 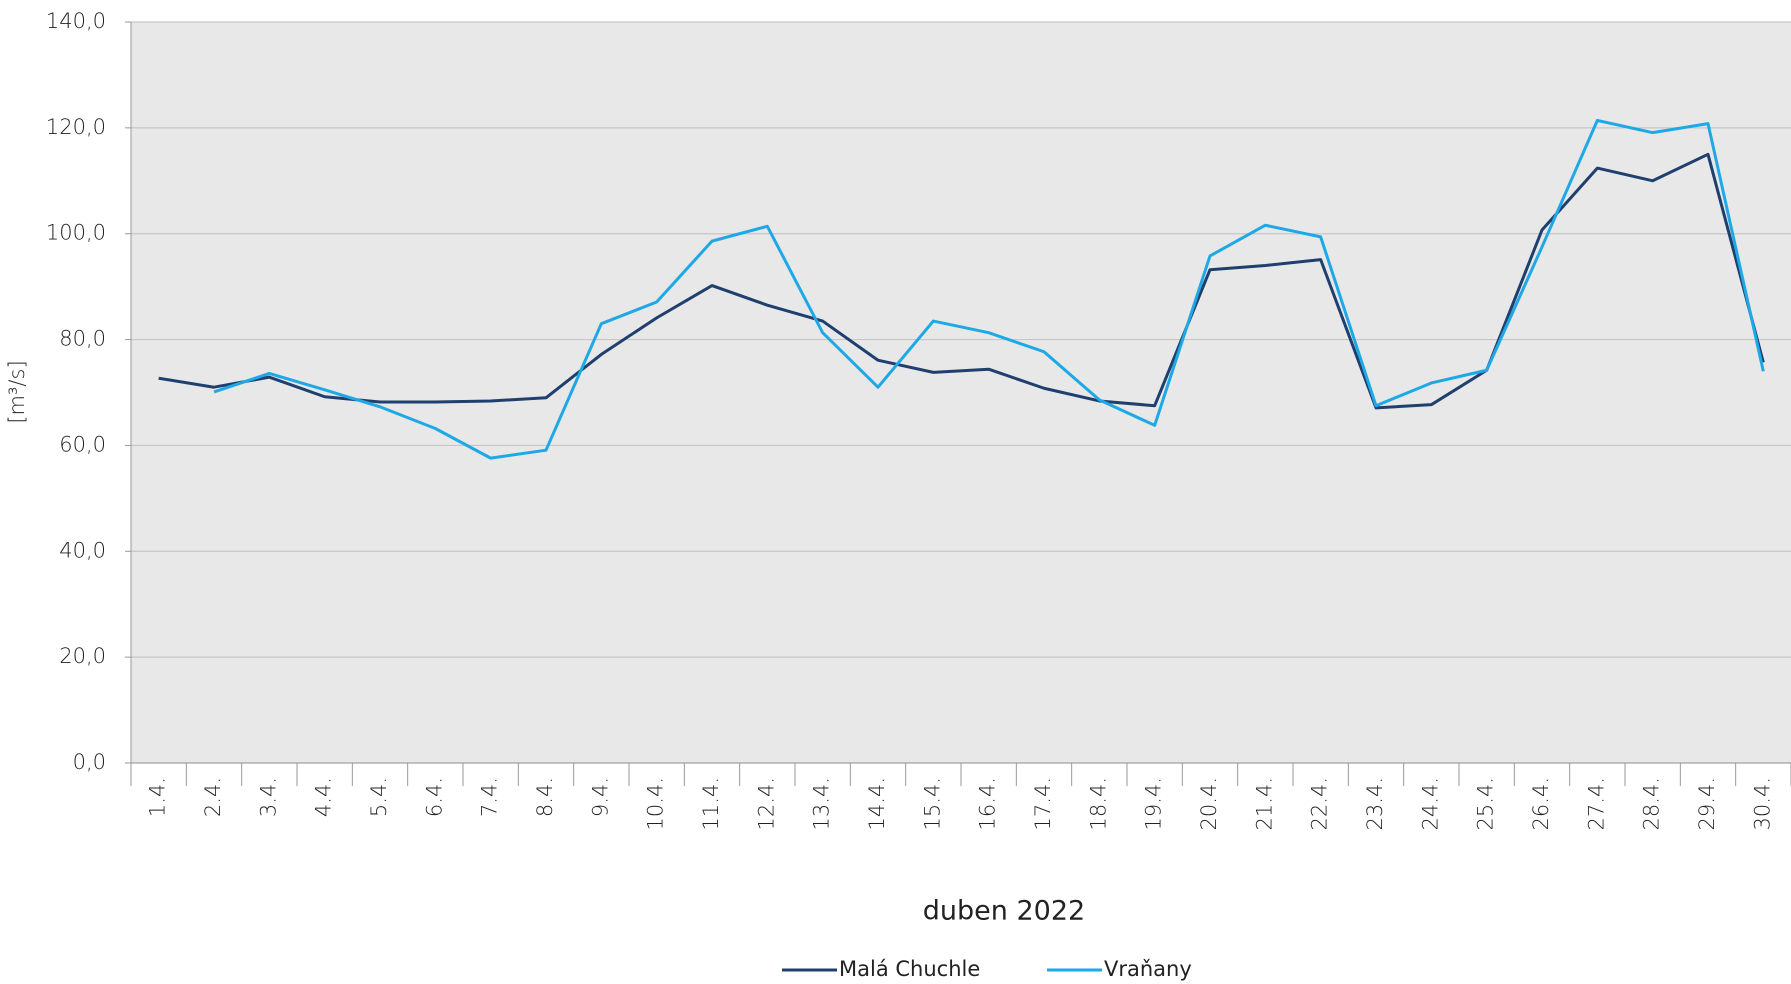 I want to click on x-tick-label-day: 28., so click(x=1652, y=813).